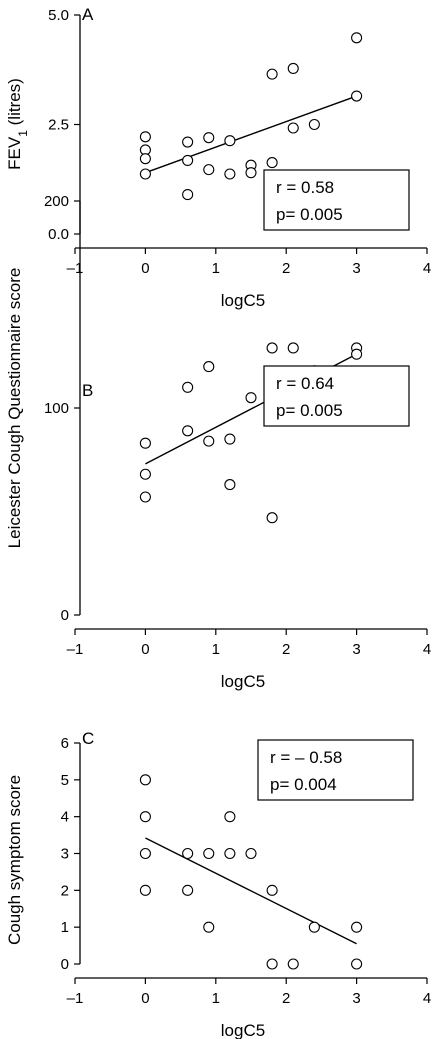 The image size is (432, 1039). I want to click on stat-r-value: r = 0.64, so click(305, 383).